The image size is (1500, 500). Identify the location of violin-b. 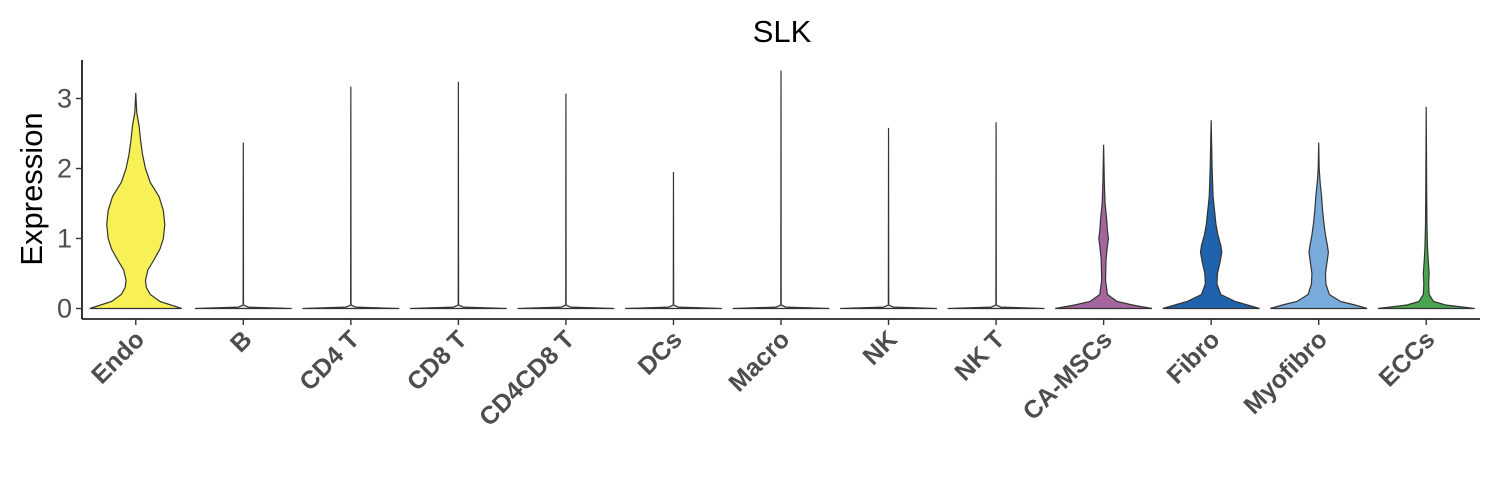
(243, 226).